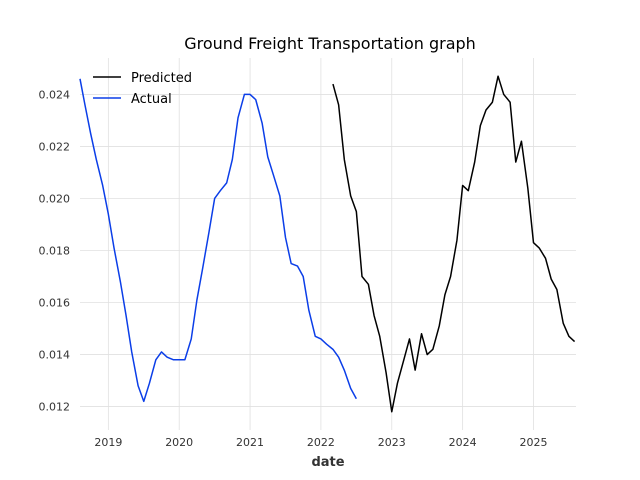  Describe the element at coordinates (108, 442) in the screenshot. I see `x-tick-label: 2019` at that location.